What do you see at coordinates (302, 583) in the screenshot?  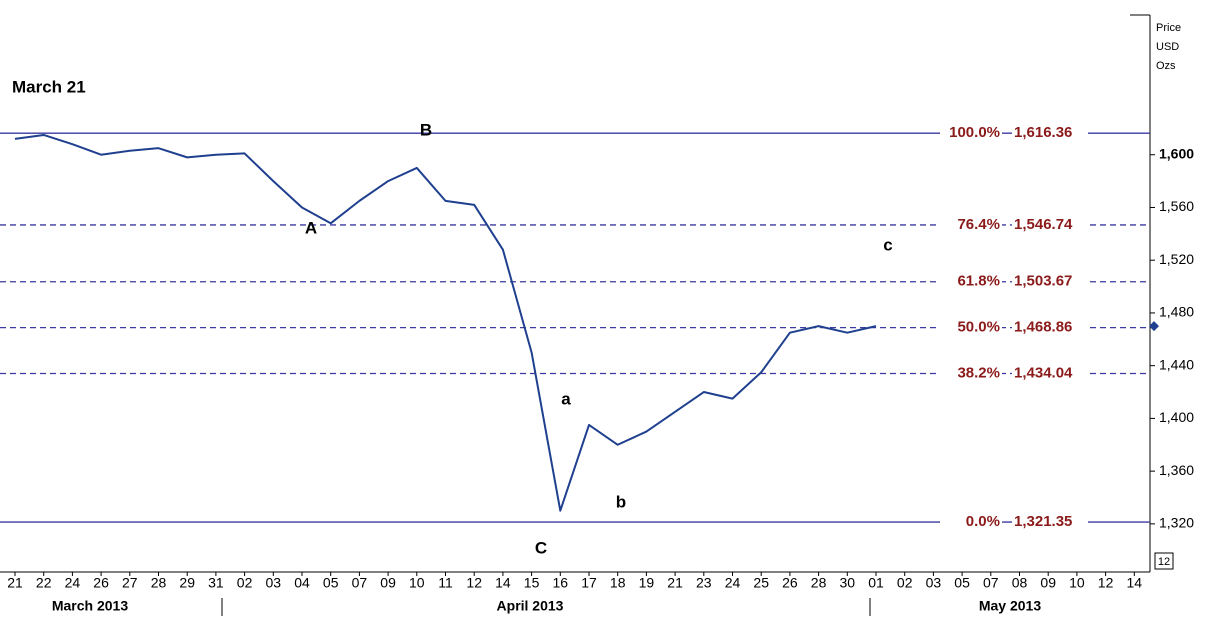 I see `x-tick-label: 04` at bounding box center [302, 583].